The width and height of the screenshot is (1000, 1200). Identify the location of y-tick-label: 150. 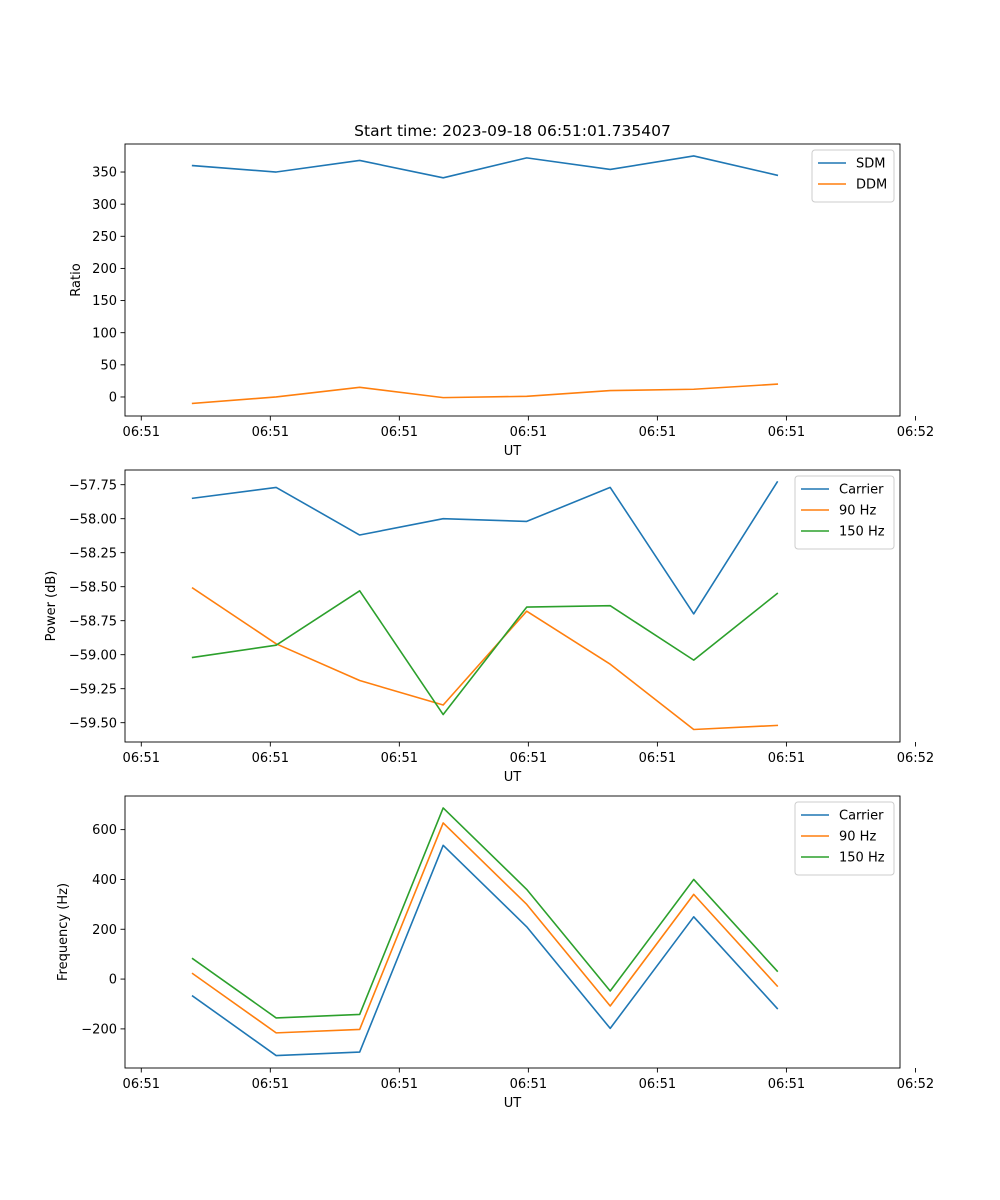
(104, 301).